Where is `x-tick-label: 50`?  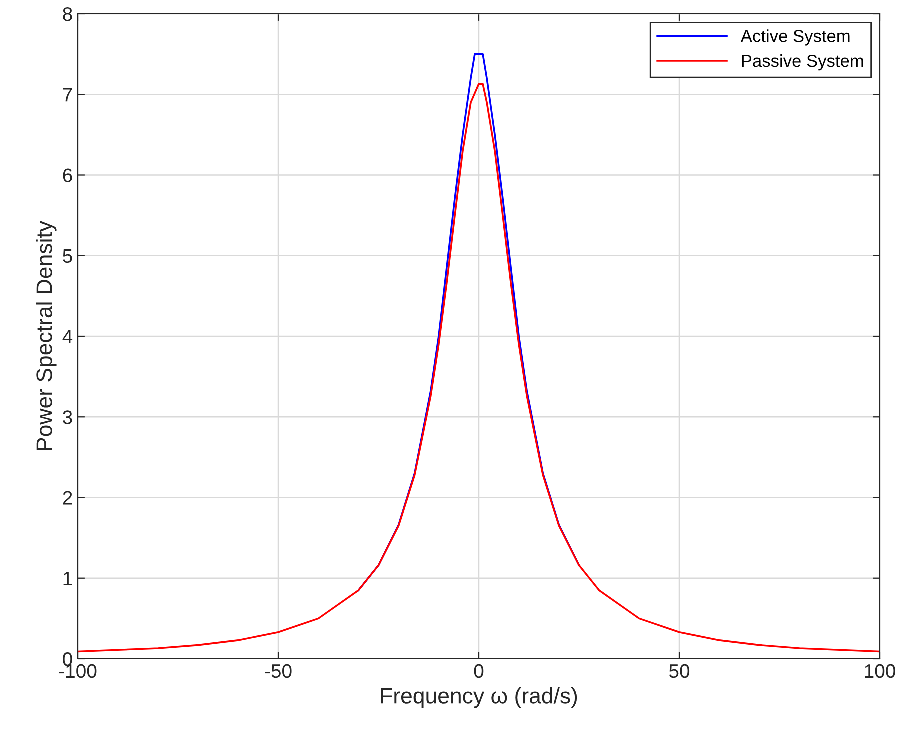 x-tick-label: 50 is located at coordinates (679, 671).